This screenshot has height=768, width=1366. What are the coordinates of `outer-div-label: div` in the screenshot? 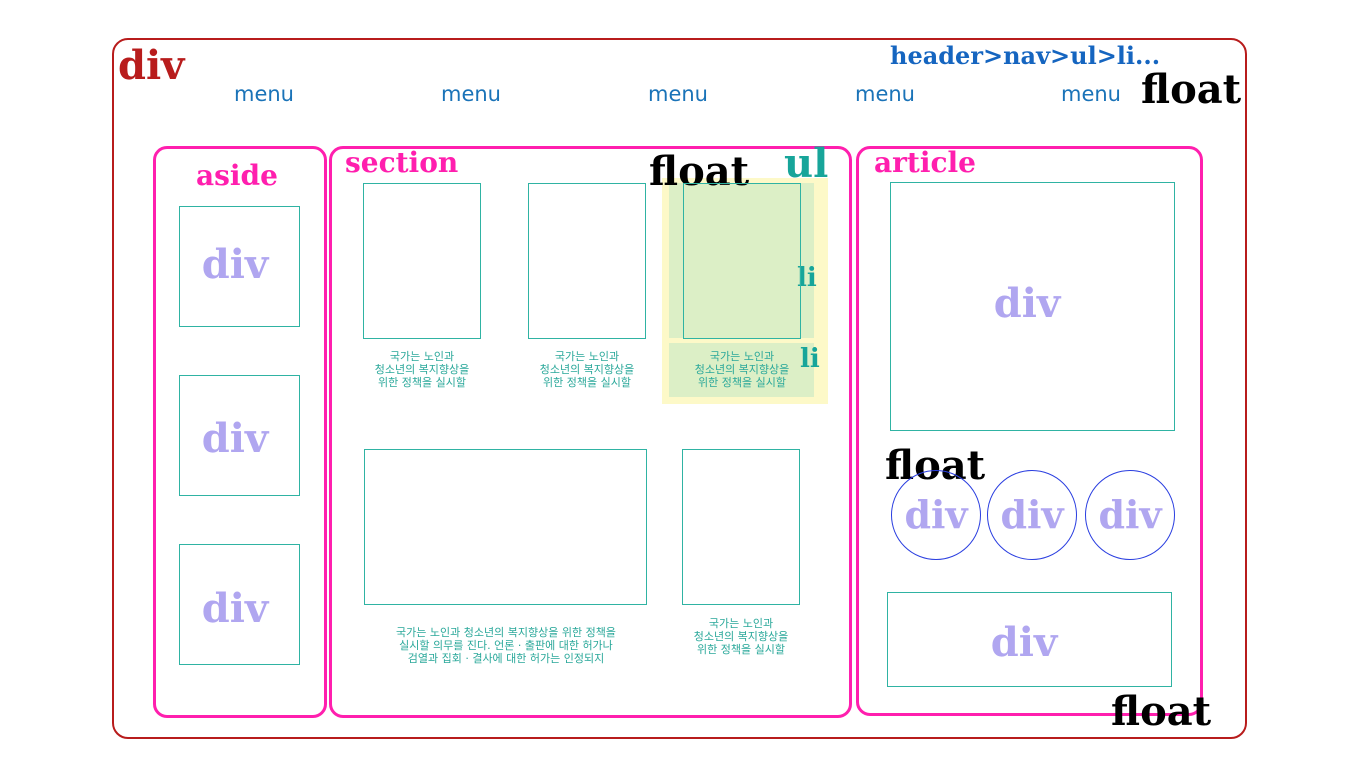 It's located at (151, 65).